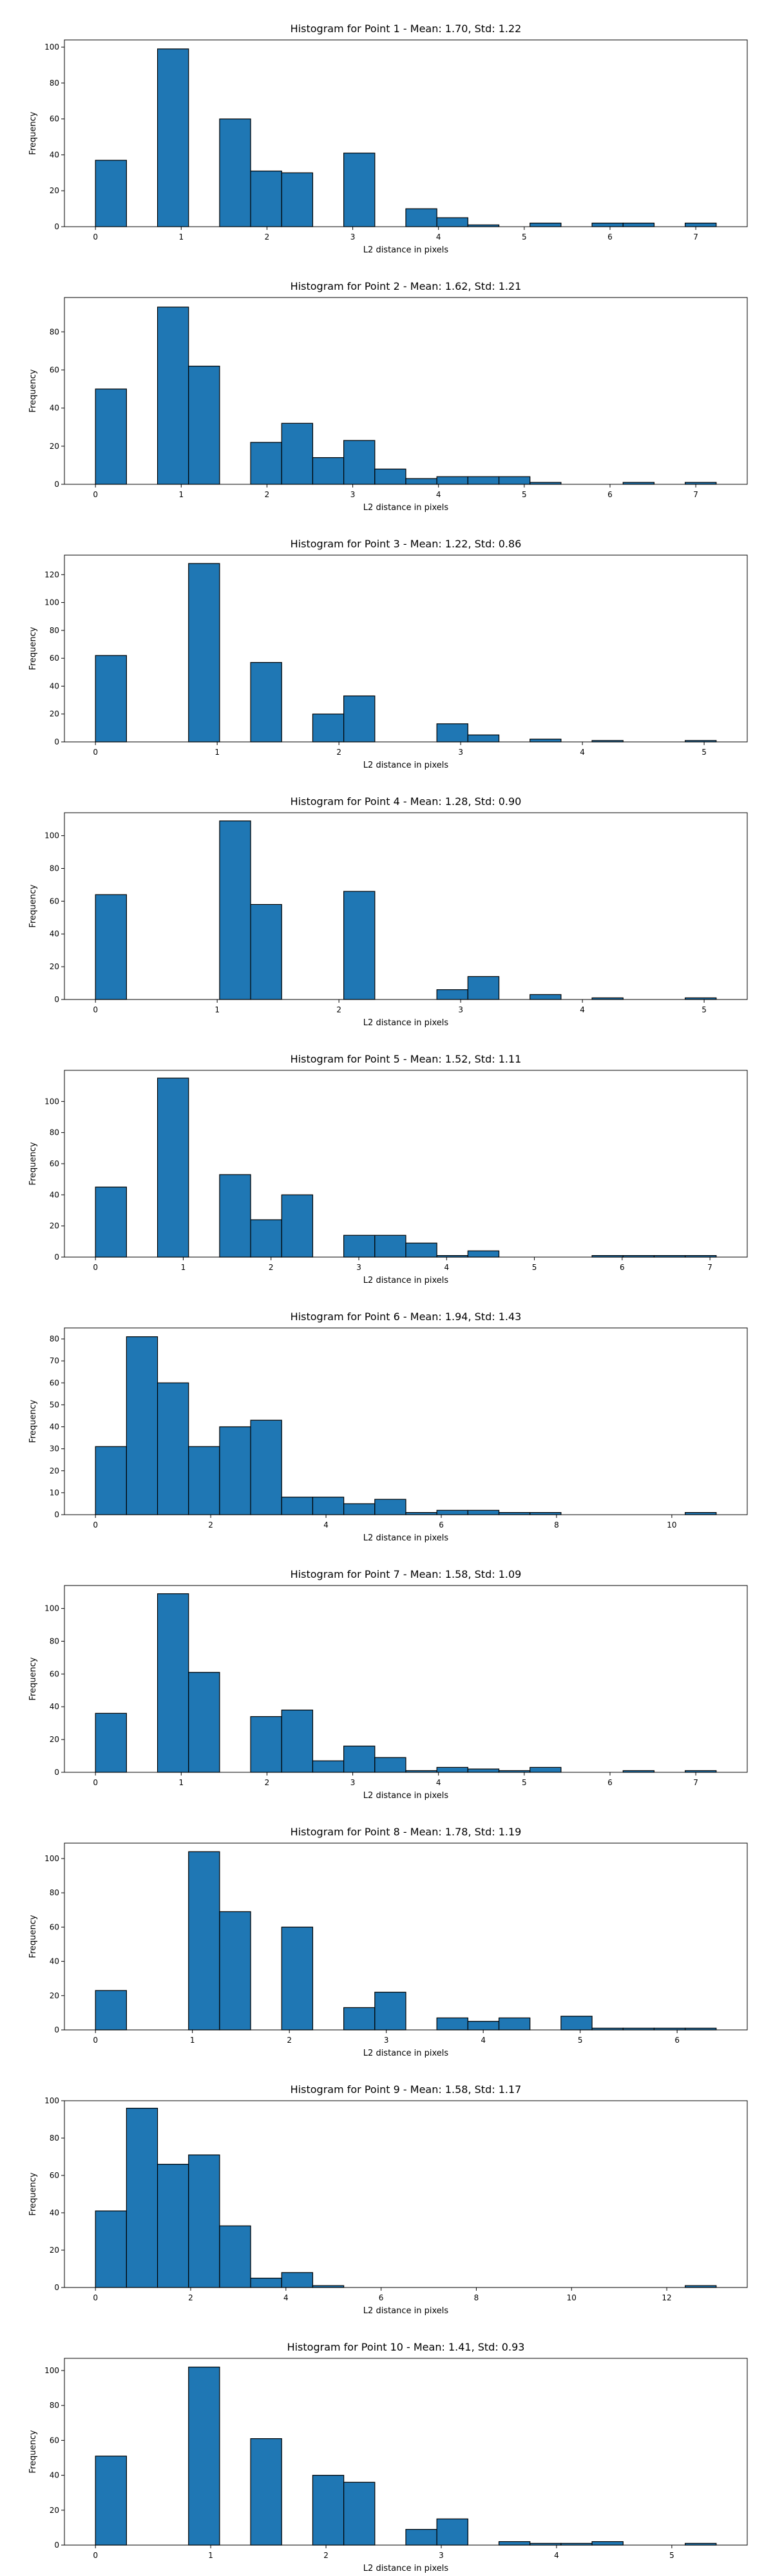  Describe the element at coordinates (54, 1492) in the screenshot. I see `y-tick-label: 10` at that location.